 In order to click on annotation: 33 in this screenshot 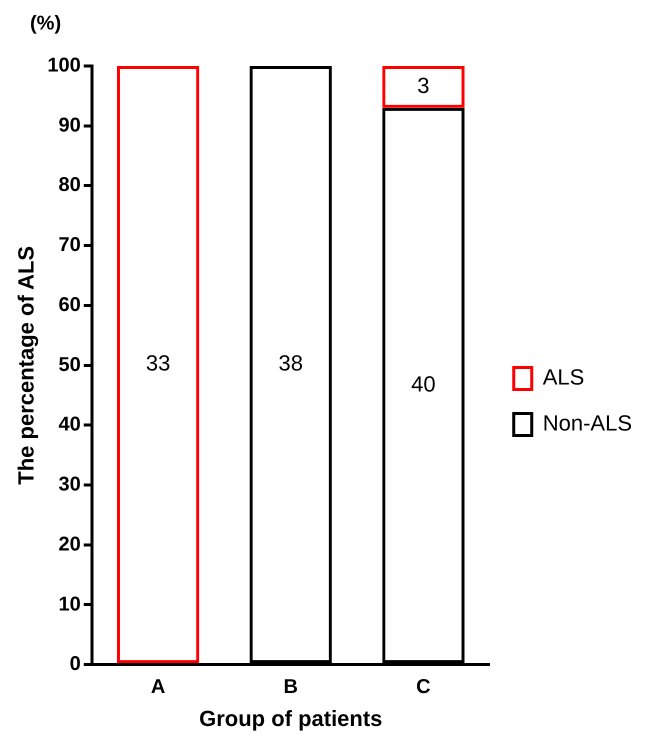, I will do `click(158, 363)`.